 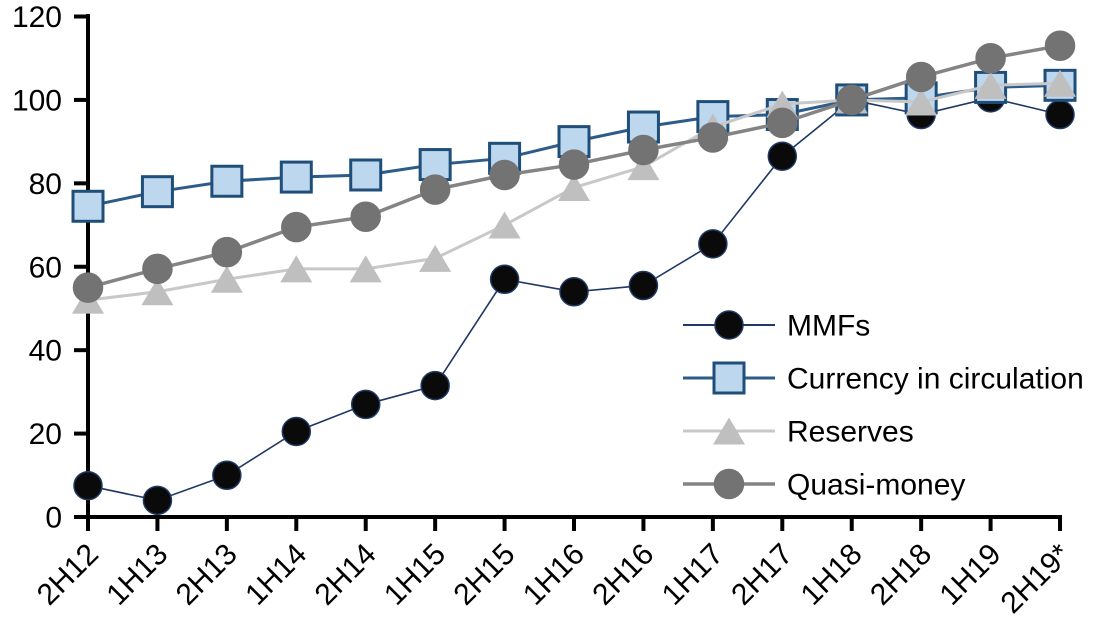 What do you see at coordinates (832, 575) in the screenshot?
I see `x-tick-label-1h18: 1H18` at bounding box center [832, 575].